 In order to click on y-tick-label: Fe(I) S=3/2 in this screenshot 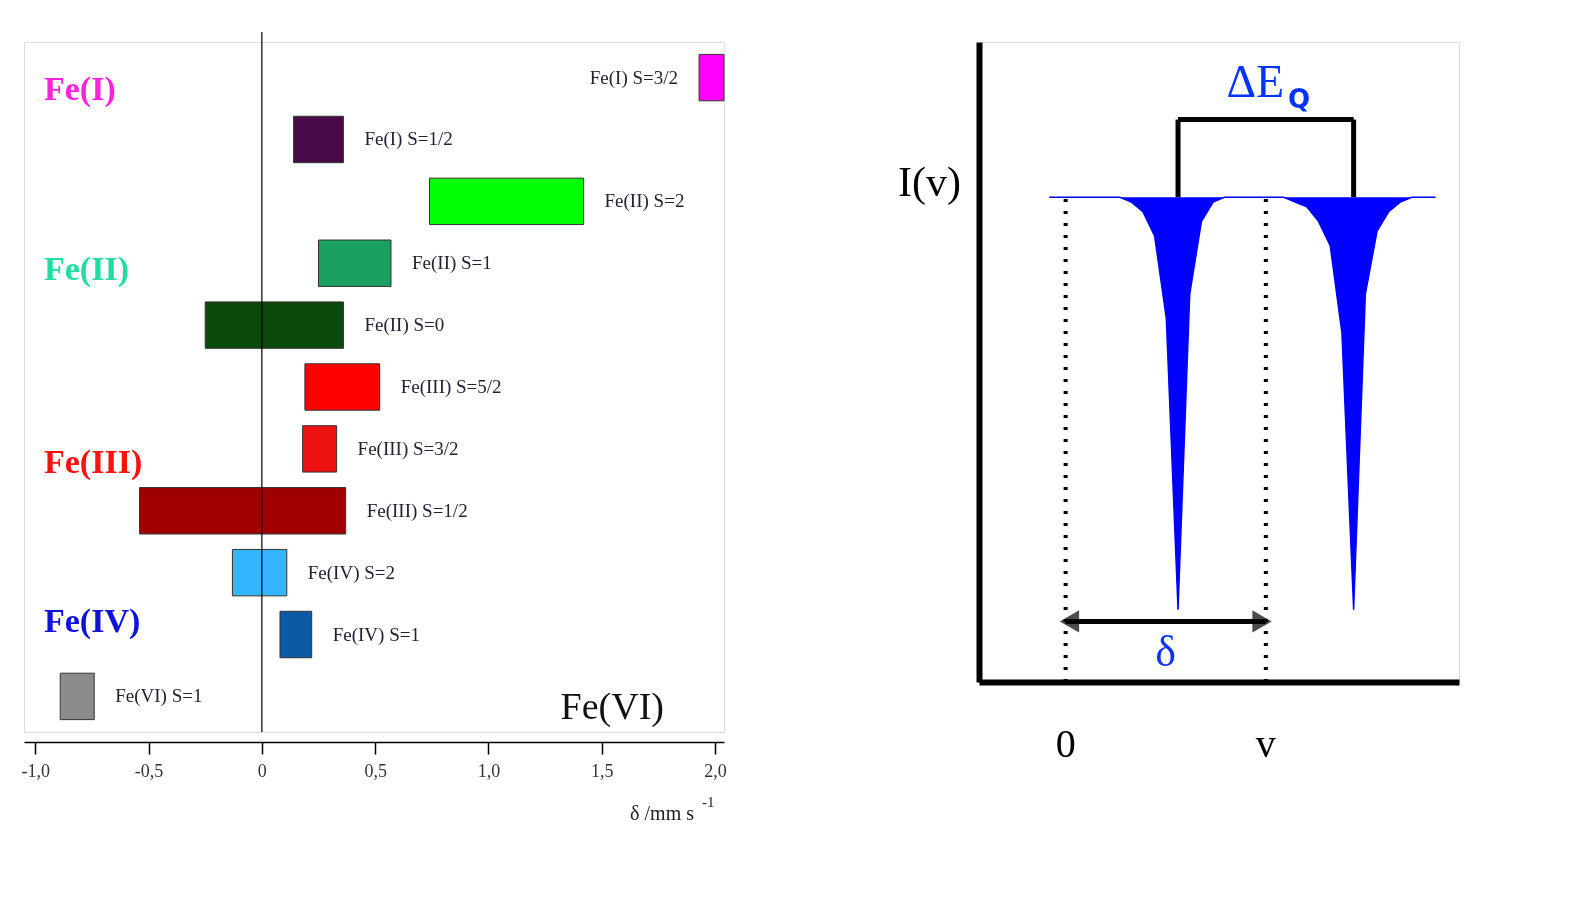, I will do `click(634, 77)`.